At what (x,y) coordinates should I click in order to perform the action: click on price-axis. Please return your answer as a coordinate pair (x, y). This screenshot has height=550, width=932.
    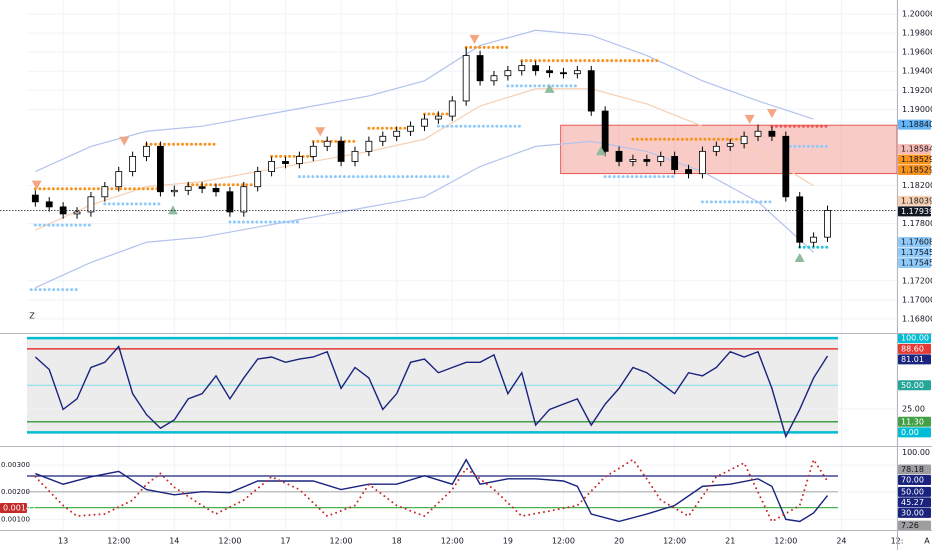
    Looking at the image, I should click on (914, 275).